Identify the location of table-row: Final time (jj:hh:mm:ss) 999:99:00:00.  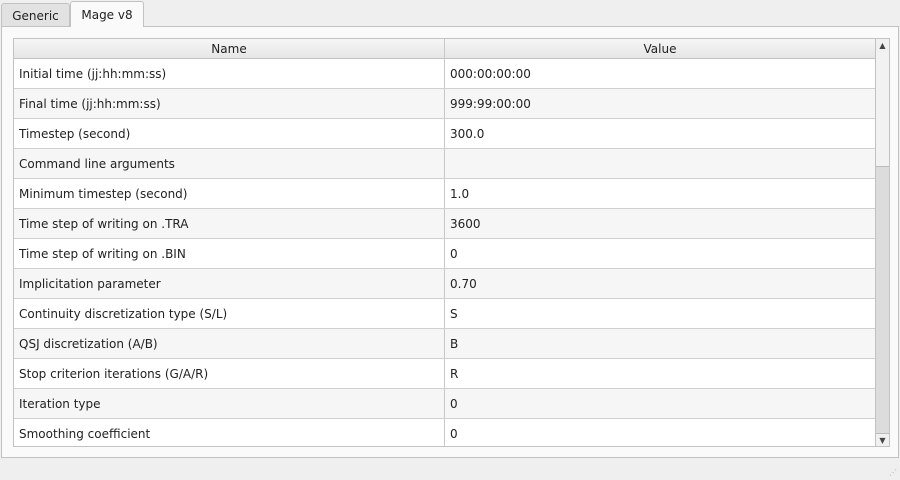
(444, 104).